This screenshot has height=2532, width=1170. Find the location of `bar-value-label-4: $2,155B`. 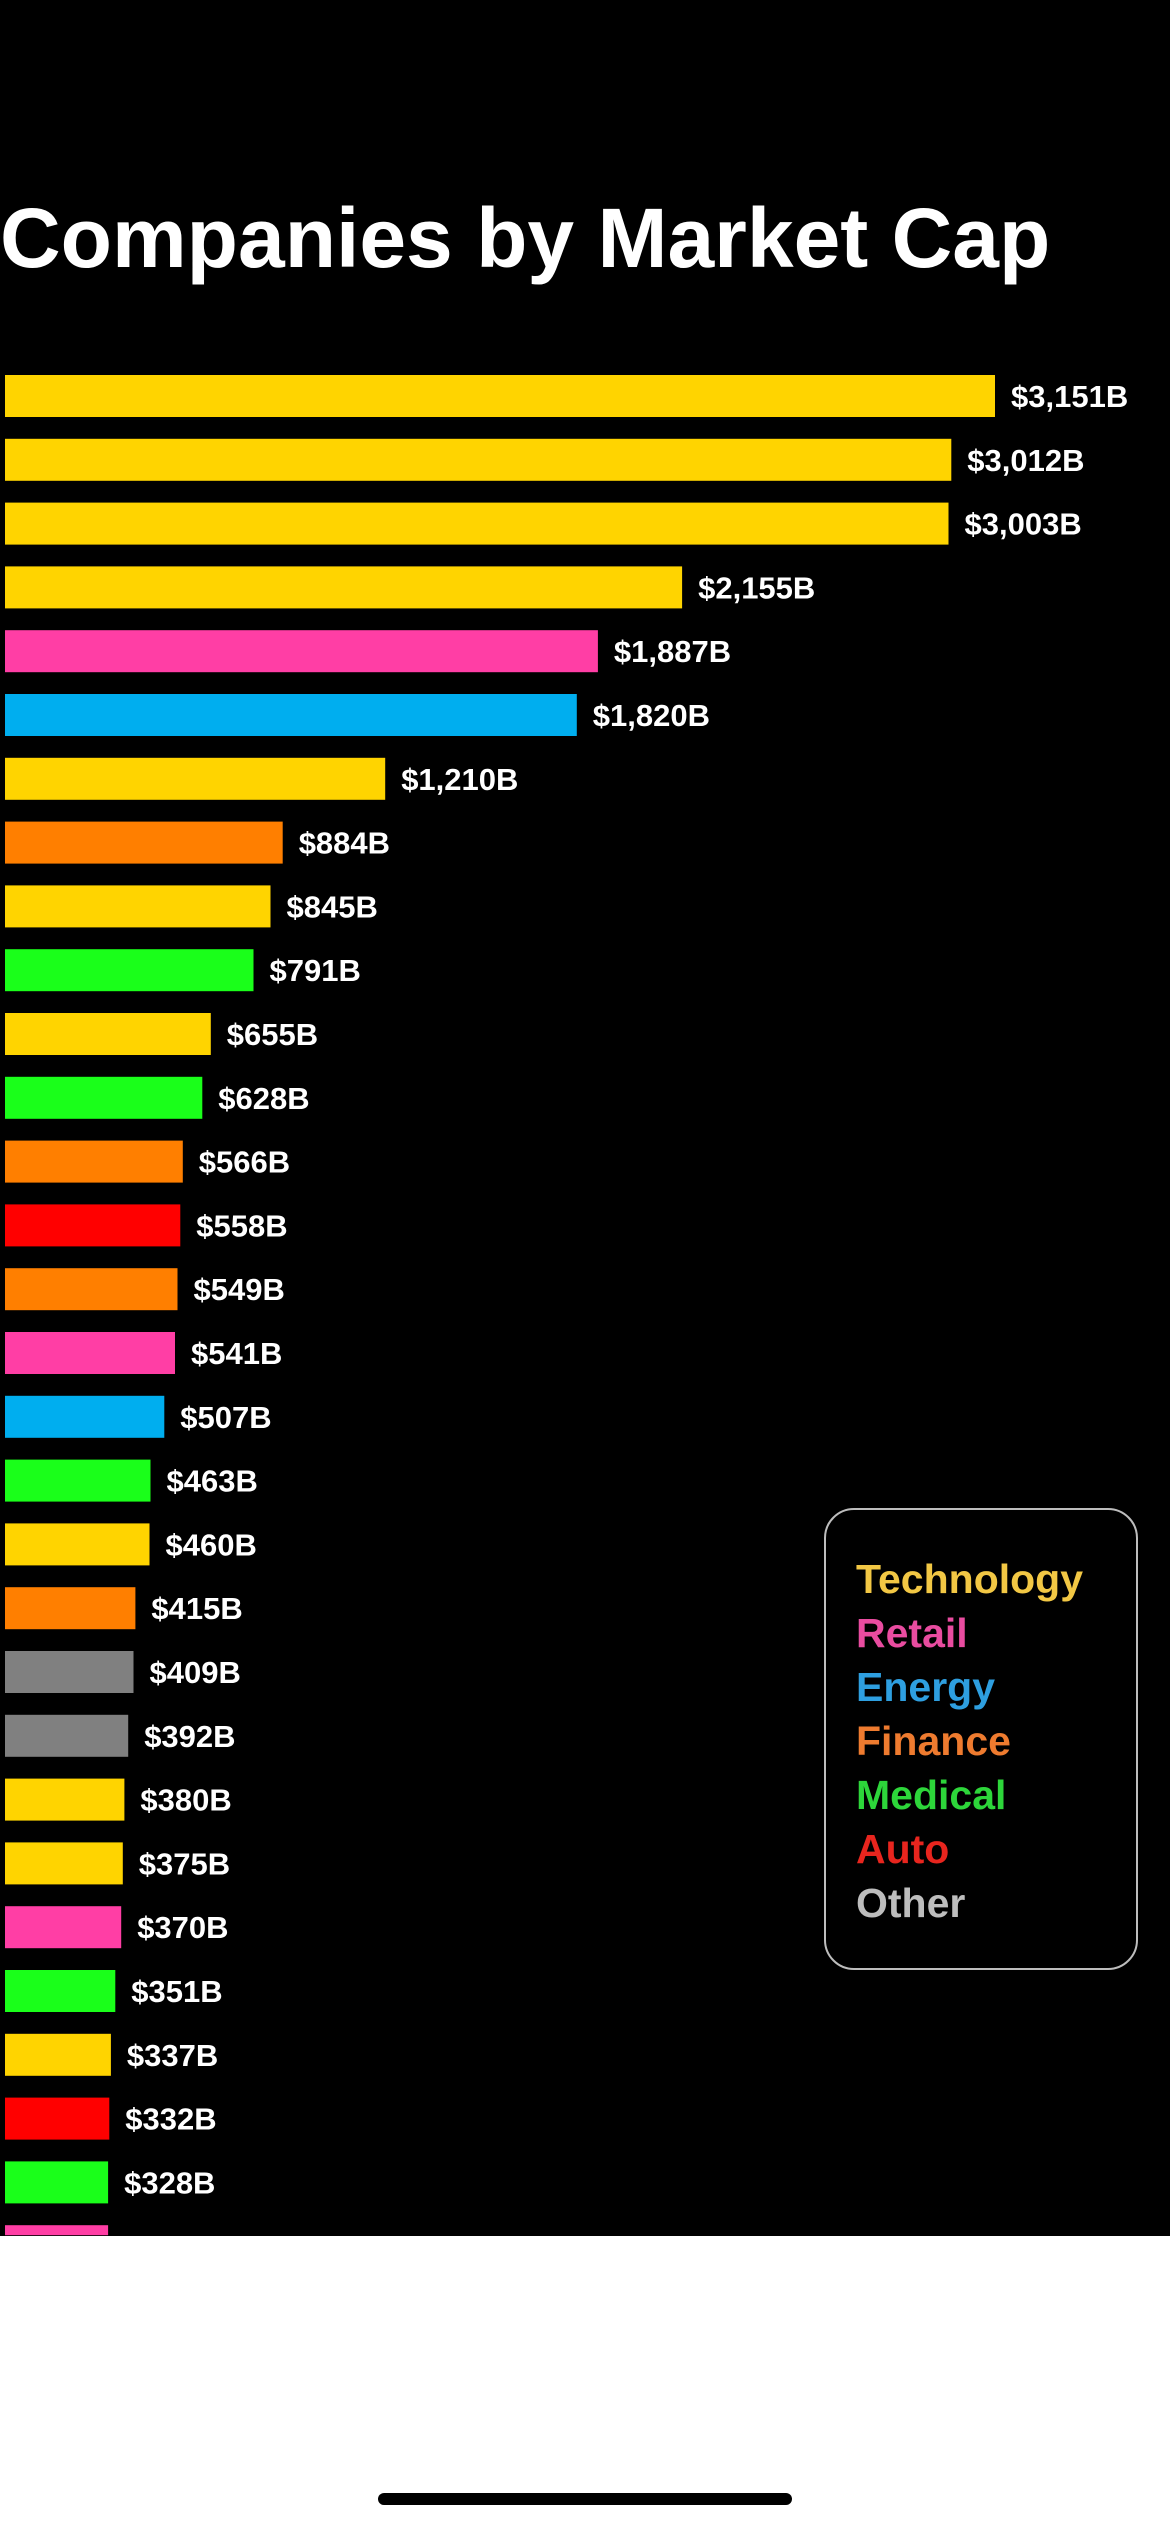

bar-value-label-4: $2,155B is located at coordinates (756, 587).